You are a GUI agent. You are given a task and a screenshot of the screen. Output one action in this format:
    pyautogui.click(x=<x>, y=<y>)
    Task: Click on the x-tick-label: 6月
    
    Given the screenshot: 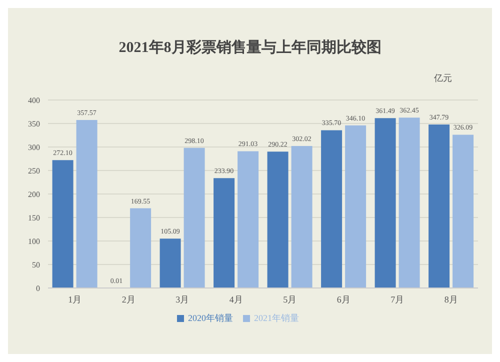 What is the action you would take?
    pyautogui.click(x=343, y=299)
    